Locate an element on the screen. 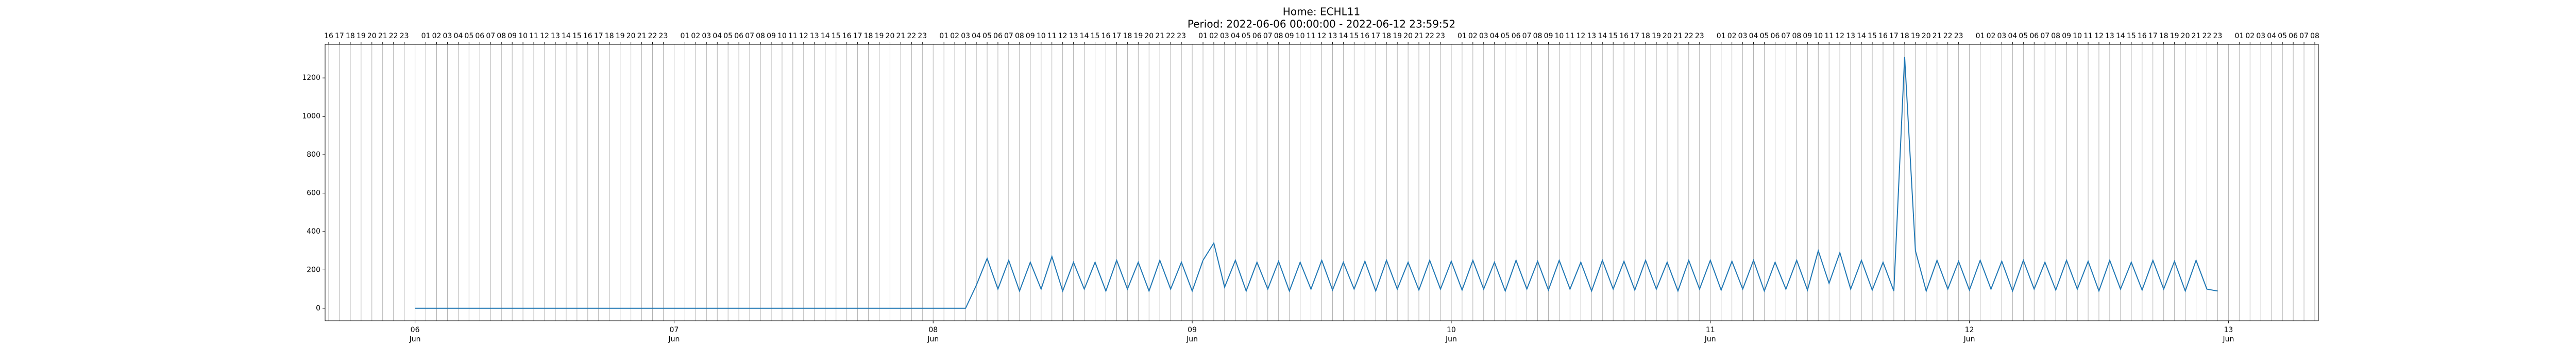  y-tick-label: 600 is located at coordinates (313, 193).